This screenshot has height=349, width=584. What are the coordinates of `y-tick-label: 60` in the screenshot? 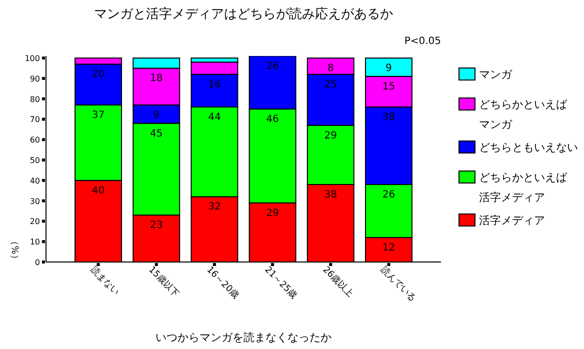 It's located at (35, 140).